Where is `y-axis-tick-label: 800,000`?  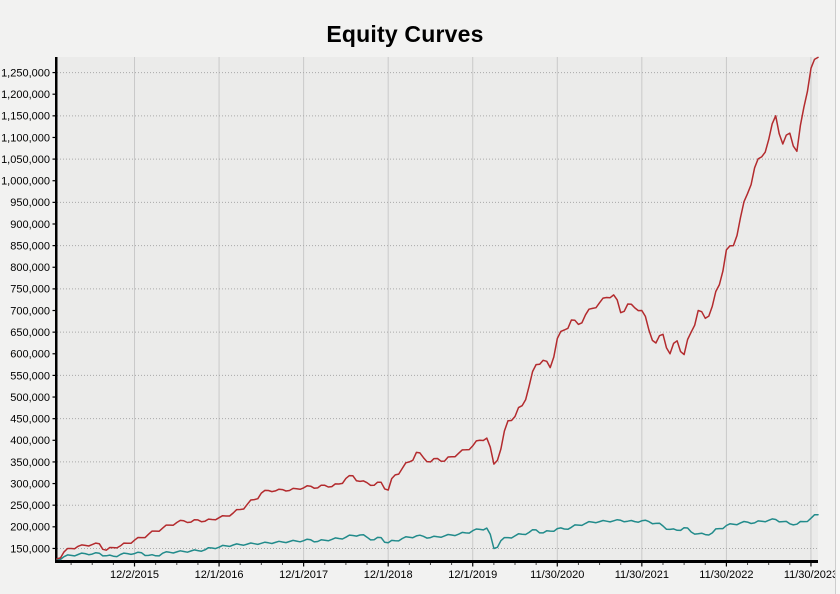 y-axis-tick-label: 800,000 is located at coordinates (30, 268).